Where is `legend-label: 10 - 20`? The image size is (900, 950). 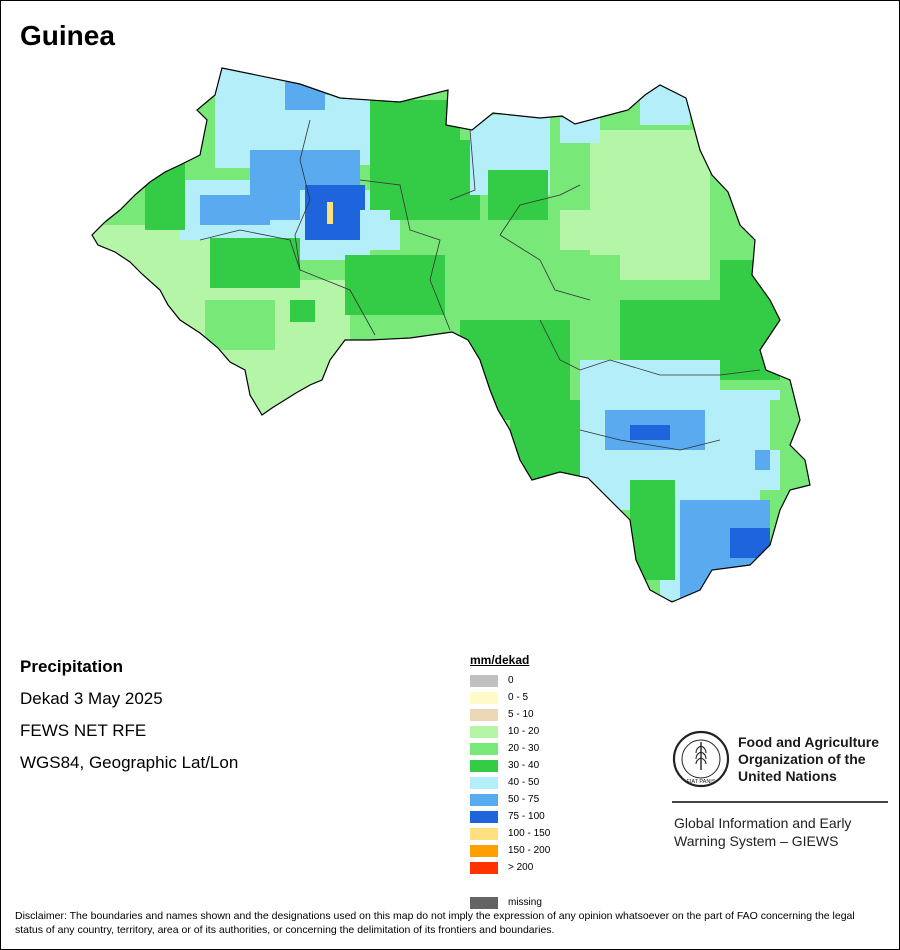
legend-label: 10 - 20 is located at coordinates (524, 731).